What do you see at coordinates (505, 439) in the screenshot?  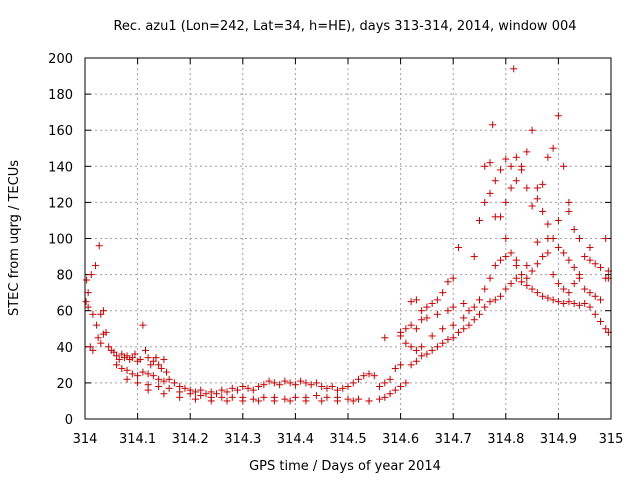 I see `x-tick-label: 314.8` at bounding box center [505, 439].